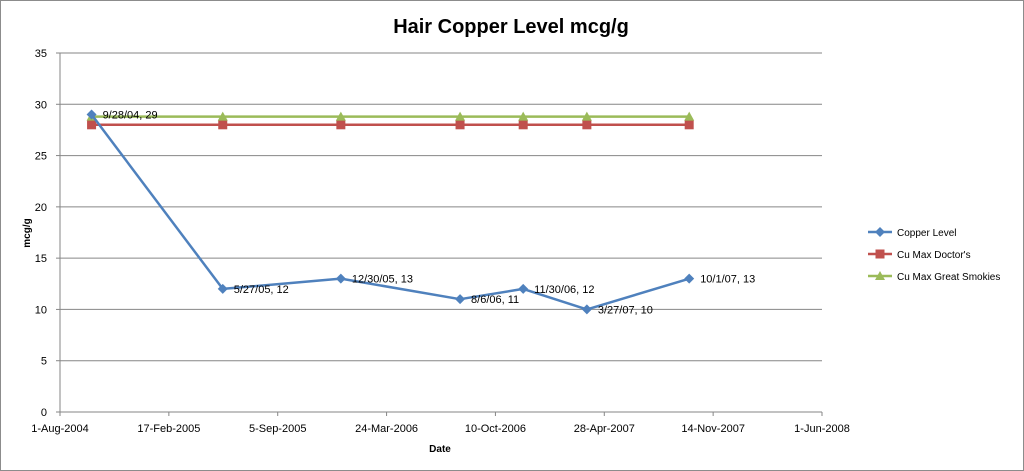 This screenshot has width=1024, height=471. Describe the element at coordinates (604, 429) in the screenshot. I see `x-tick-label: 28-Apr-2007` at that location.